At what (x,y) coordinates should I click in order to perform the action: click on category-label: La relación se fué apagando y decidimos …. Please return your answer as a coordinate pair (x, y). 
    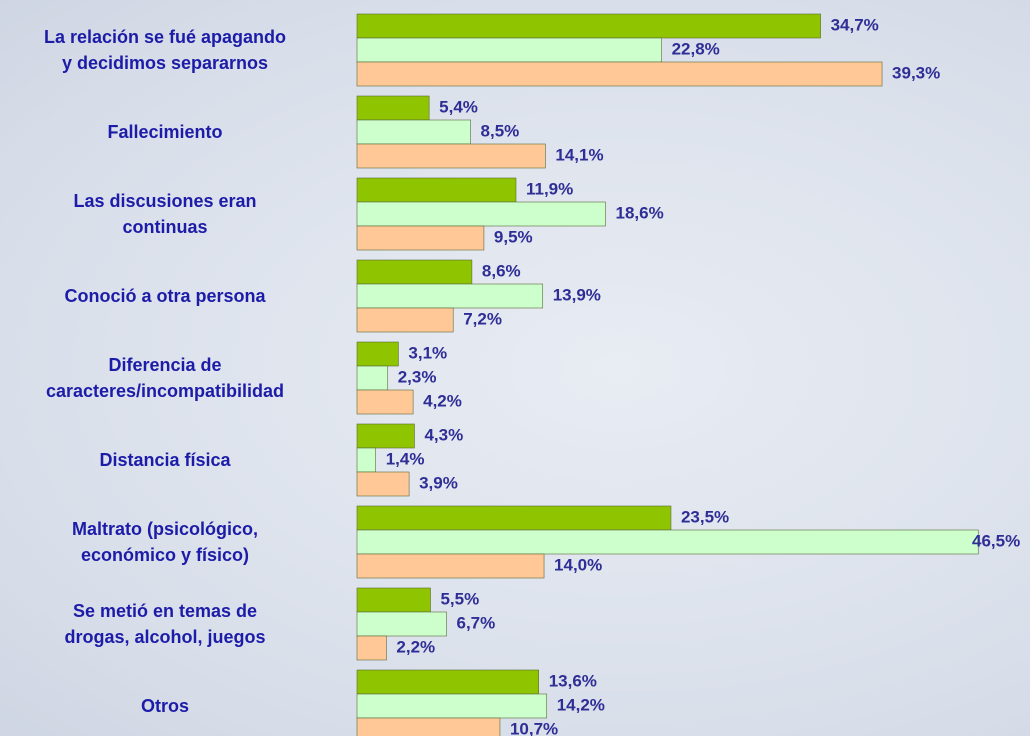
    Looking at the image, I should click on (165, 50).